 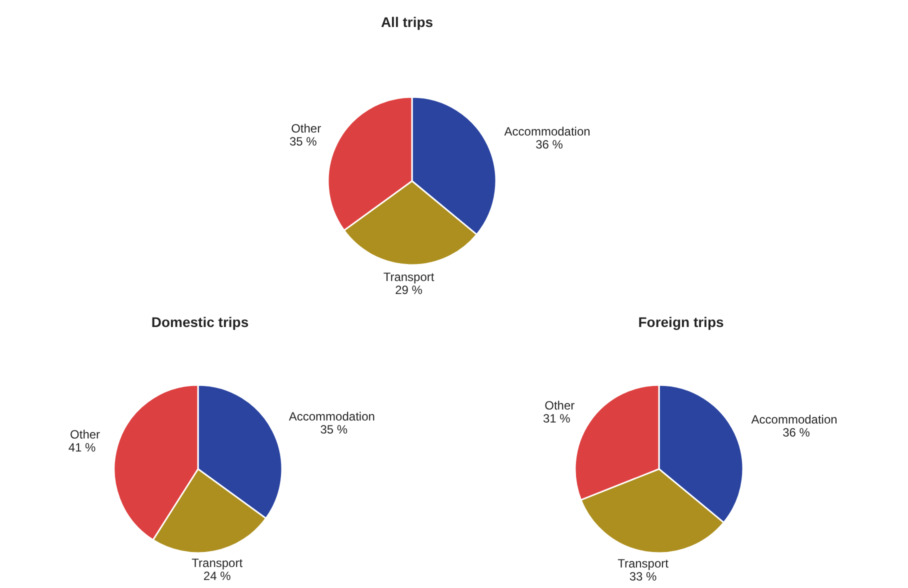 What do you see at coordinates (409, 289) in the screenshot?
I see `data-label: 29 %` at bounding box center [409, 289].